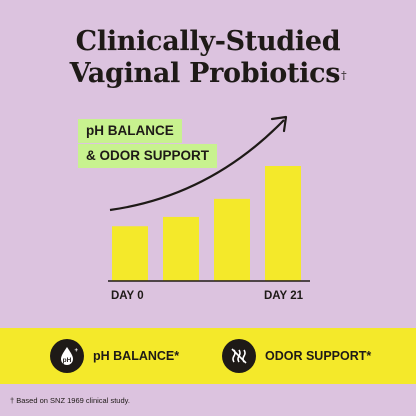 The height and width of the screenshot is (416, 416). I want to click on axis-label-start: DAY 0, so click(127, 296).